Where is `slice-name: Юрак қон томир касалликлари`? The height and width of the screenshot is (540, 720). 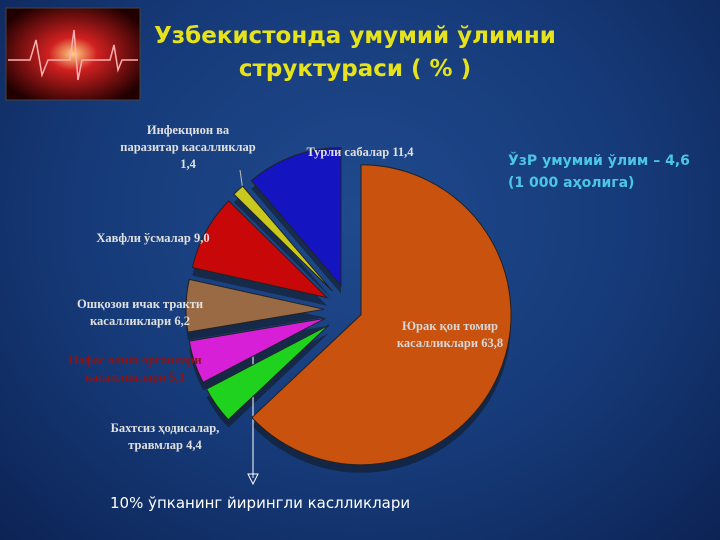
slice-name: Юрак қон томир касалликлари is located at coordinates (447, 334).